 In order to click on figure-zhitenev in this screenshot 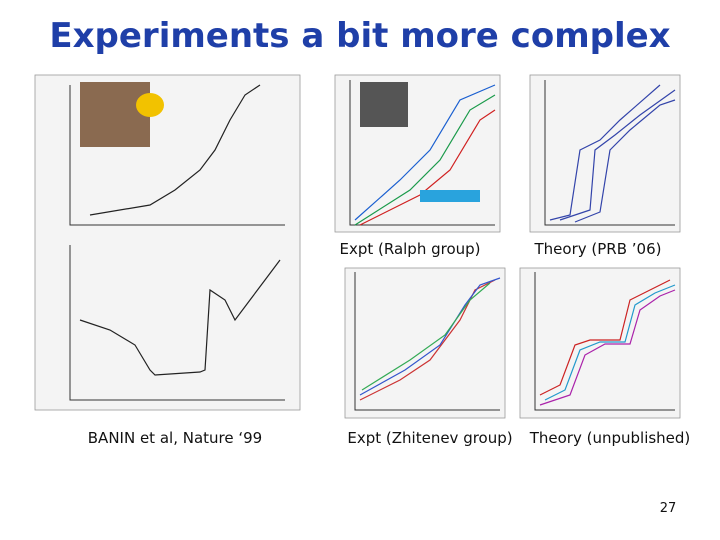, I will do `click(425, 343)`.